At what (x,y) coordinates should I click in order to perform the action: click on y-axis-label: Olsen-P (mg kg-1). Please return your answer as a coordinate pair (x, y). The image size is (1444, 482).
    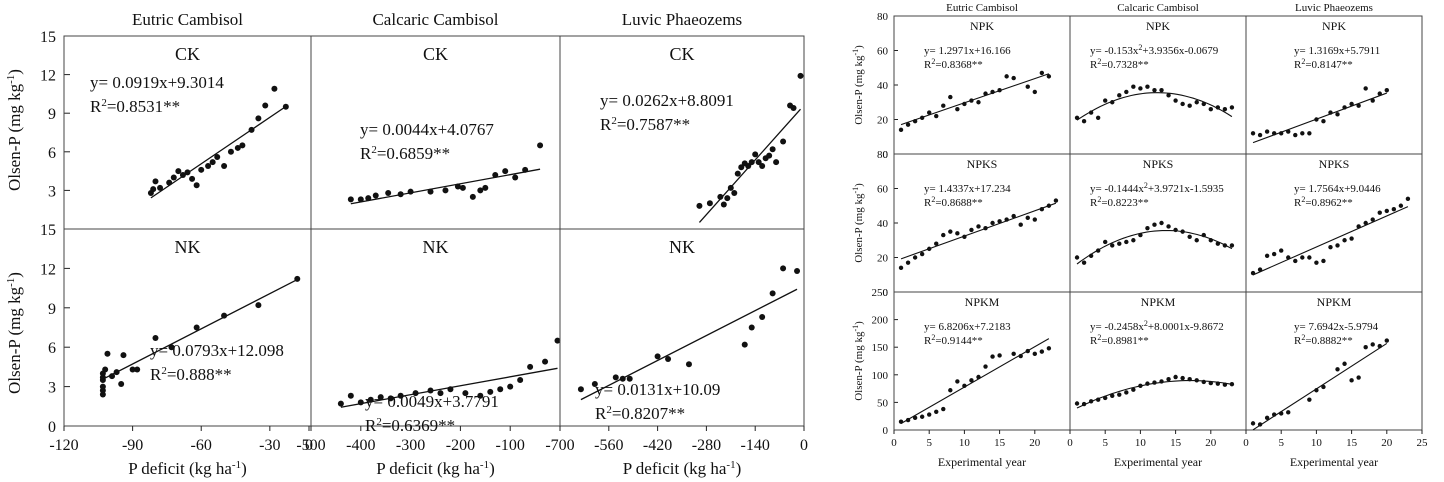
    Looking at the image, I should click on (858, 223).